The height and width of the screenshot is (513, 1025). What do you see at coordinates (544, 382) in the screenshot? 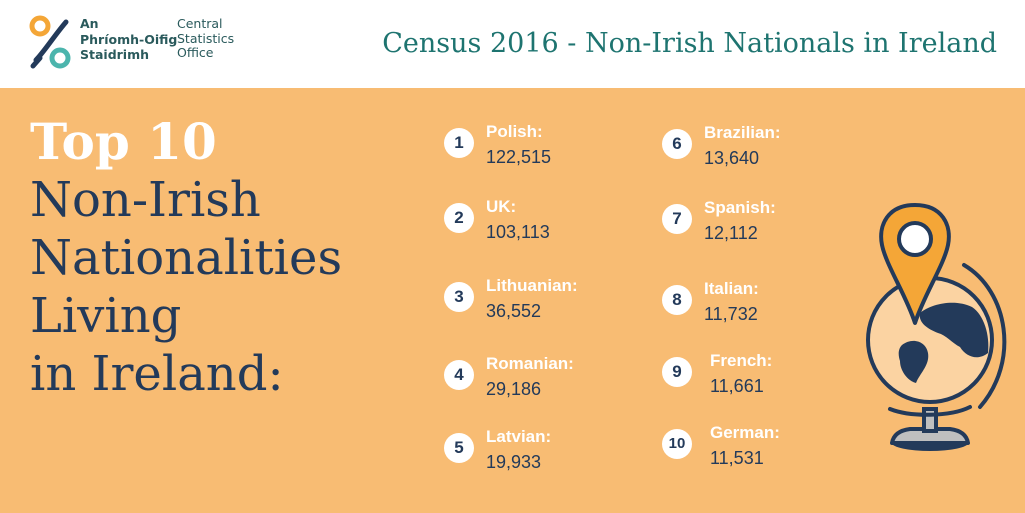
I see `list-item: 4 Romanian: 29,186` at bounding box center [544, 382].